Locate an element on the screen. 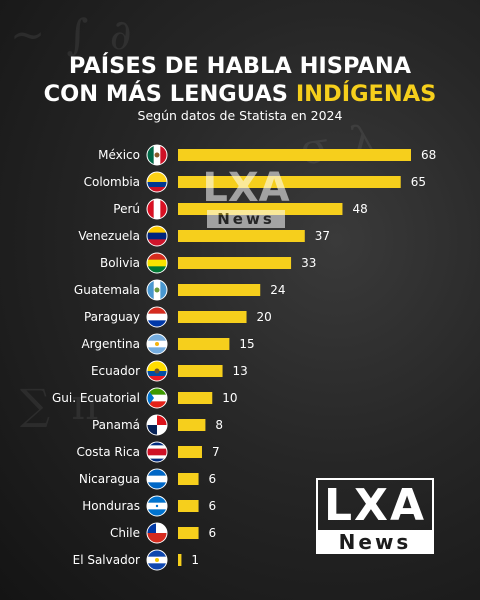  category-label: México is located at coordinates (119, 155).